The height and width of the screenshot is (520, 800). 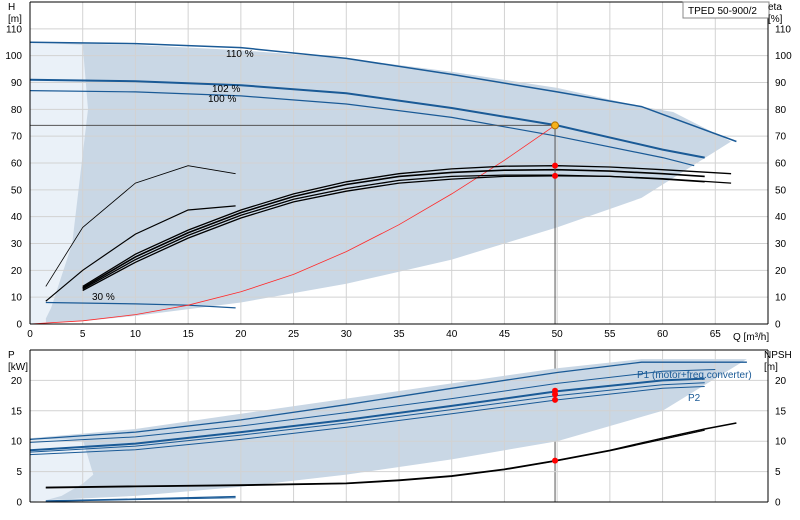 What do you see at coordinates (17, 190) in the screenshot?
I see `y-tick-label: 50` at bounding box center [17, 190].